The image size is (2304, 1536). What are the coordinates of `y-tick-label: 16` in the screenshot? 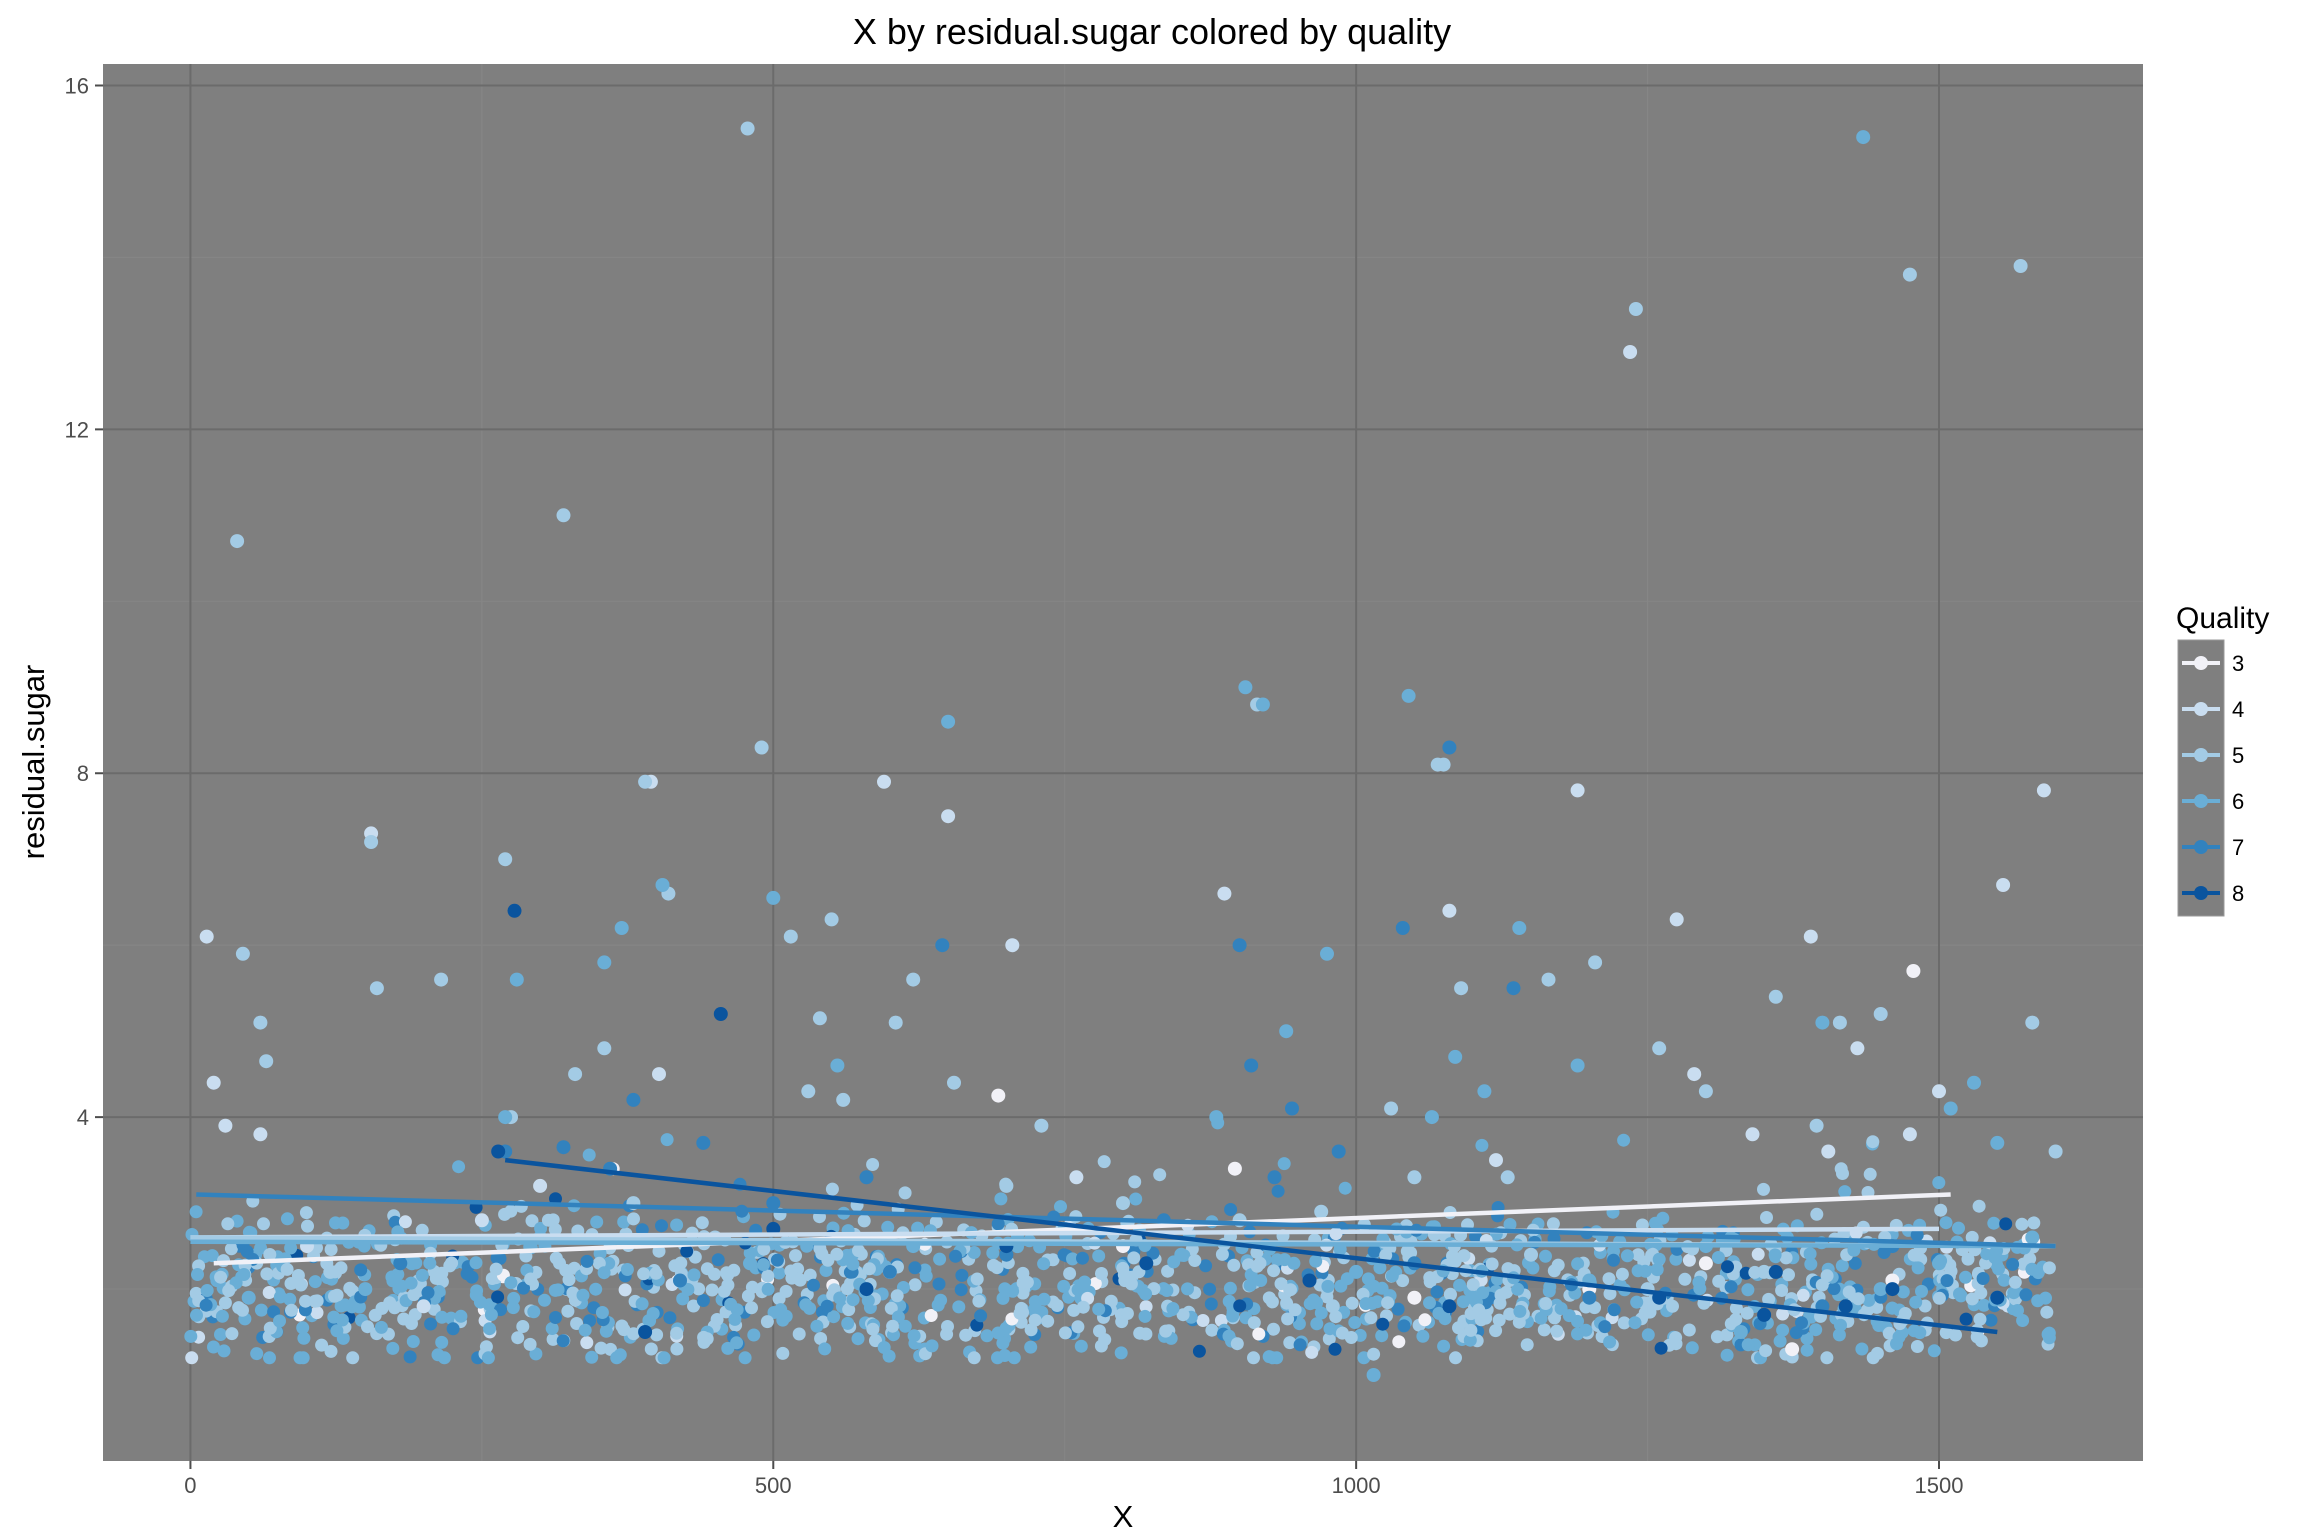 It's located at (77, 85).